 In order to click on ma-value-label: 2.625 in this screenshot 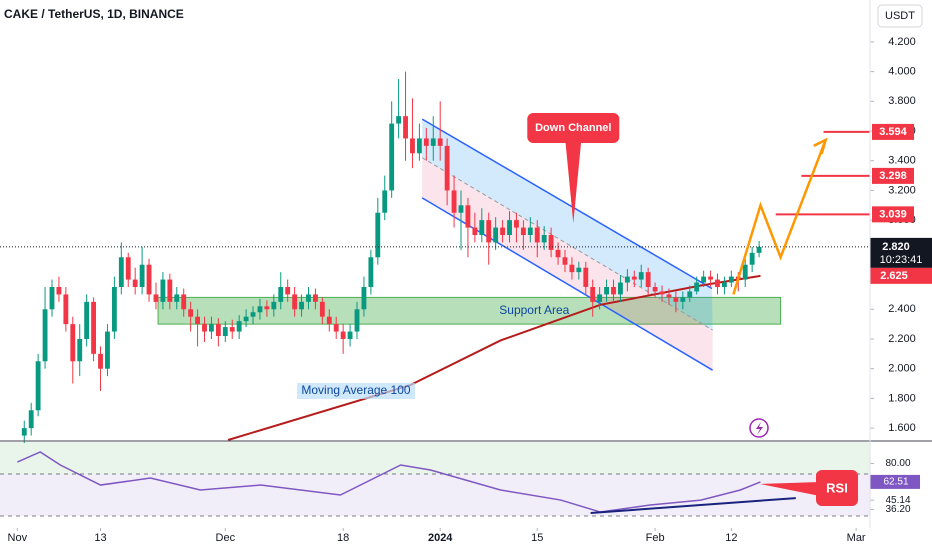, I will do `click(894, 276)`.